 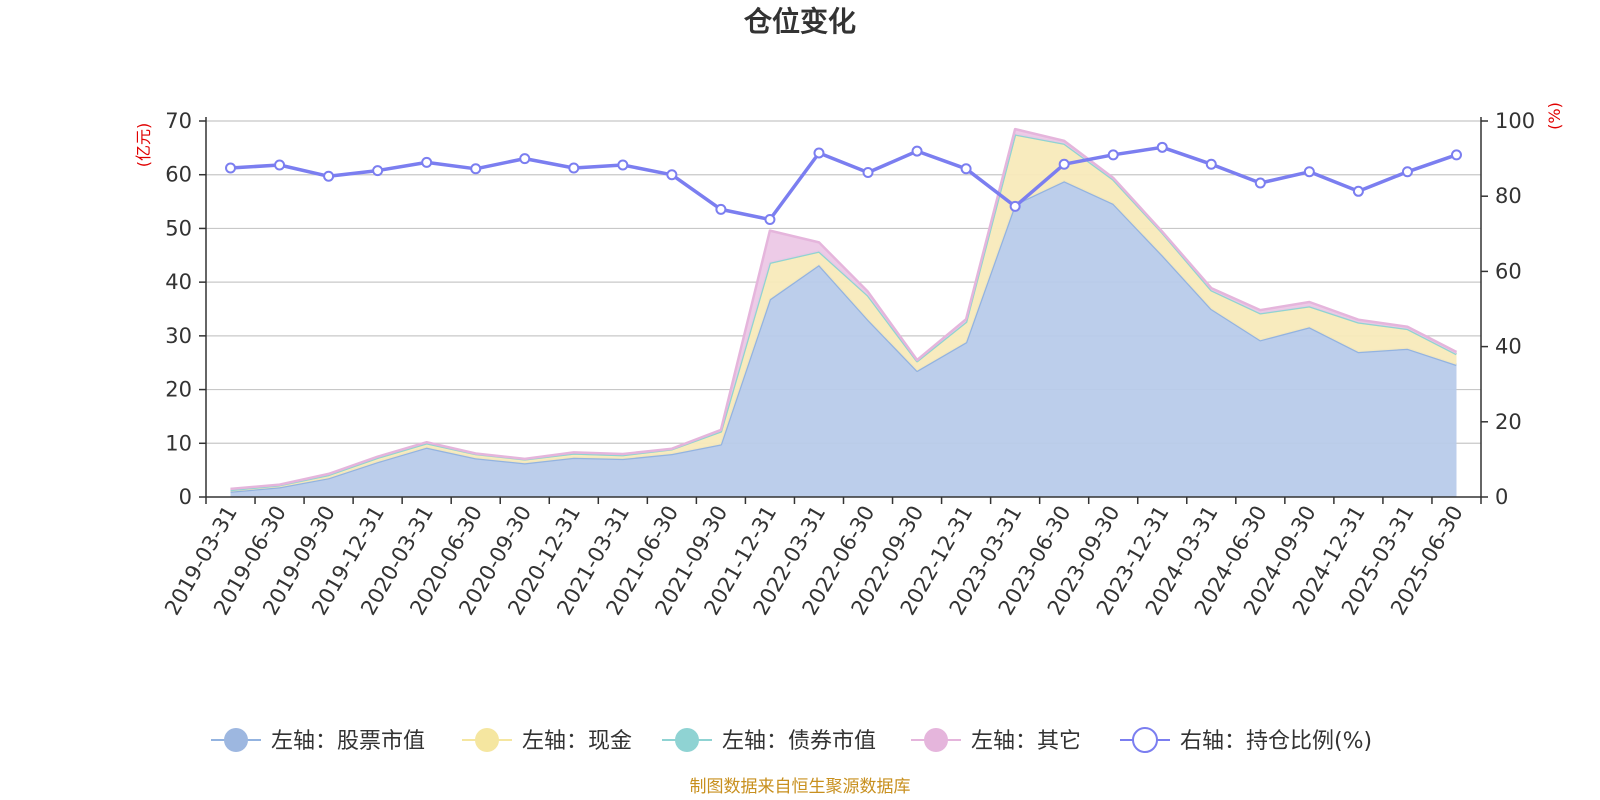 What do you see at coordinates (178, 282) in the screenshot?
I see `left-axis-tick-label: 40` at bounding box center [178, 282].